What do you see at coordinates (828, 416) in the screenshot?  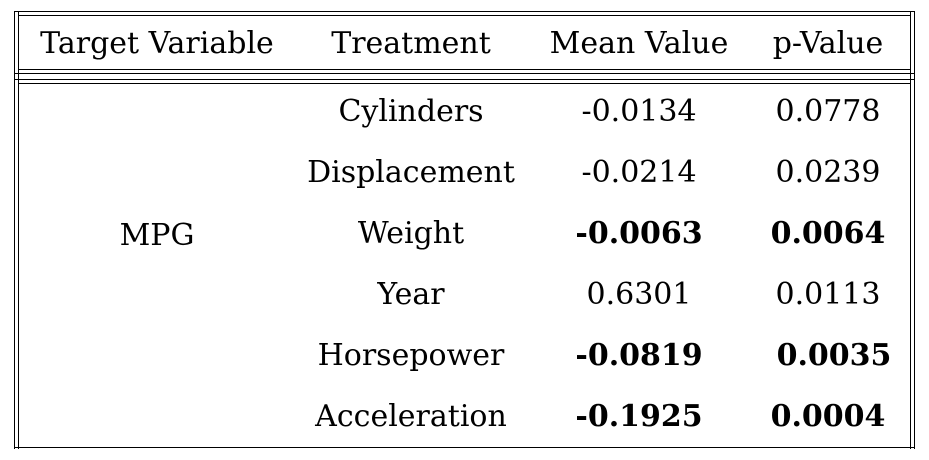 I see `p-value-cell: 0.0004` at bounding box center [828, 416].